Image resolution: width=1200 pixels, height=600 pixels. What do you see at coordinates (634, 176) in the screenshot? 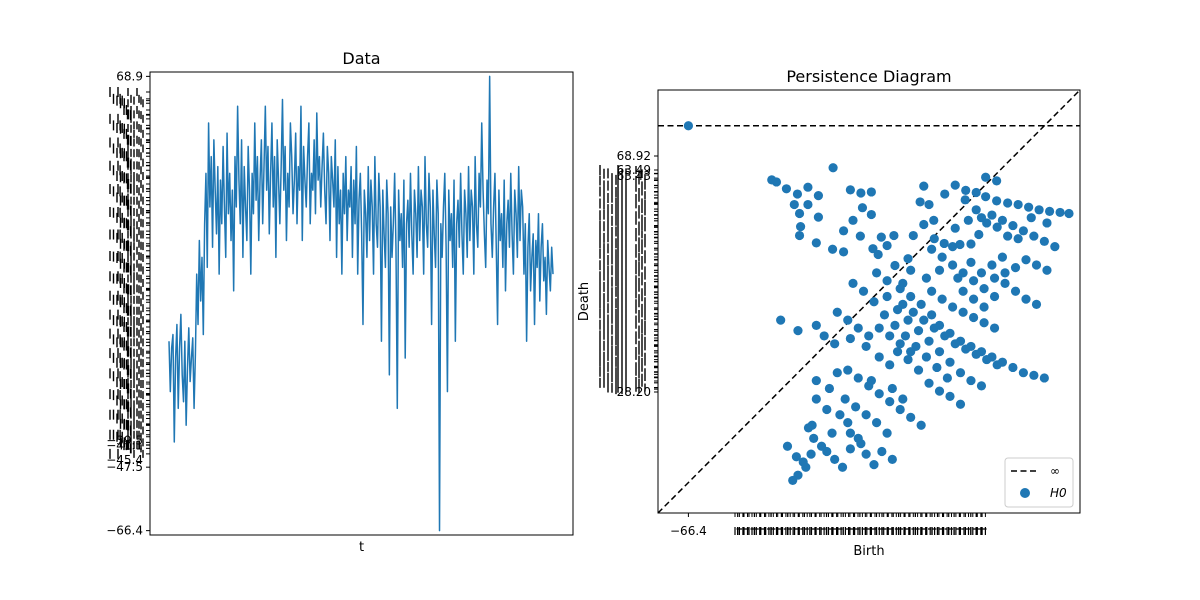
I see `y-tick-label: 63.43` at bounding box center [634, 176].